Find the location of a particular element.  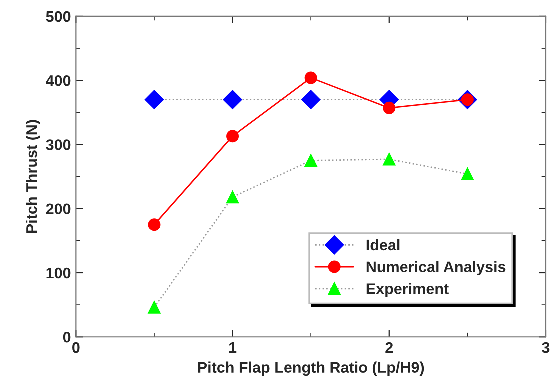

legend-label: Experiment is located at coordinates (407, 290).